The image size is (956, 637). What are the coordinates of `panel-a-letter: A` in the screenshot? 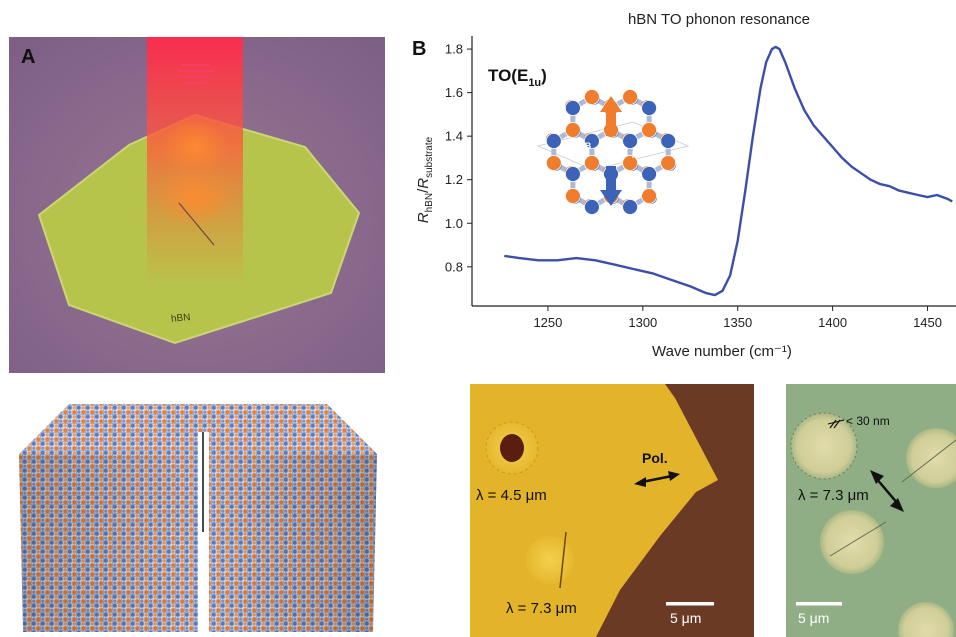 It's located at (28, 57).